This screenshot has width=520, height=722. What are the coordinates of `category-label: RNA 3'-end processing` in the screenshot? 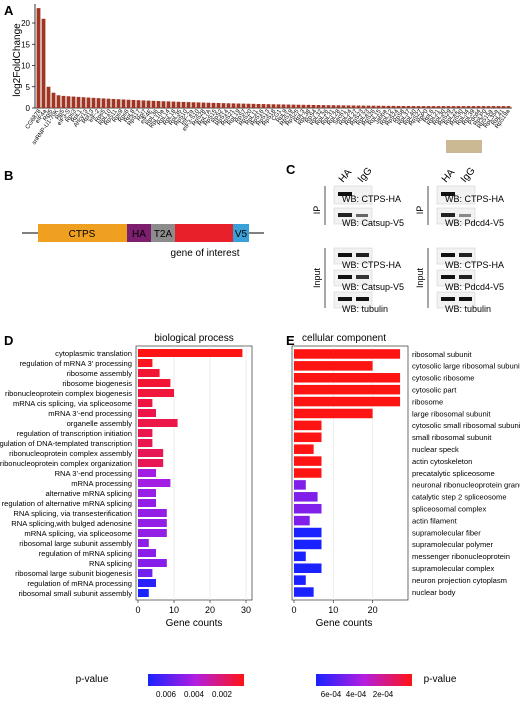 It's located at (93, 473).